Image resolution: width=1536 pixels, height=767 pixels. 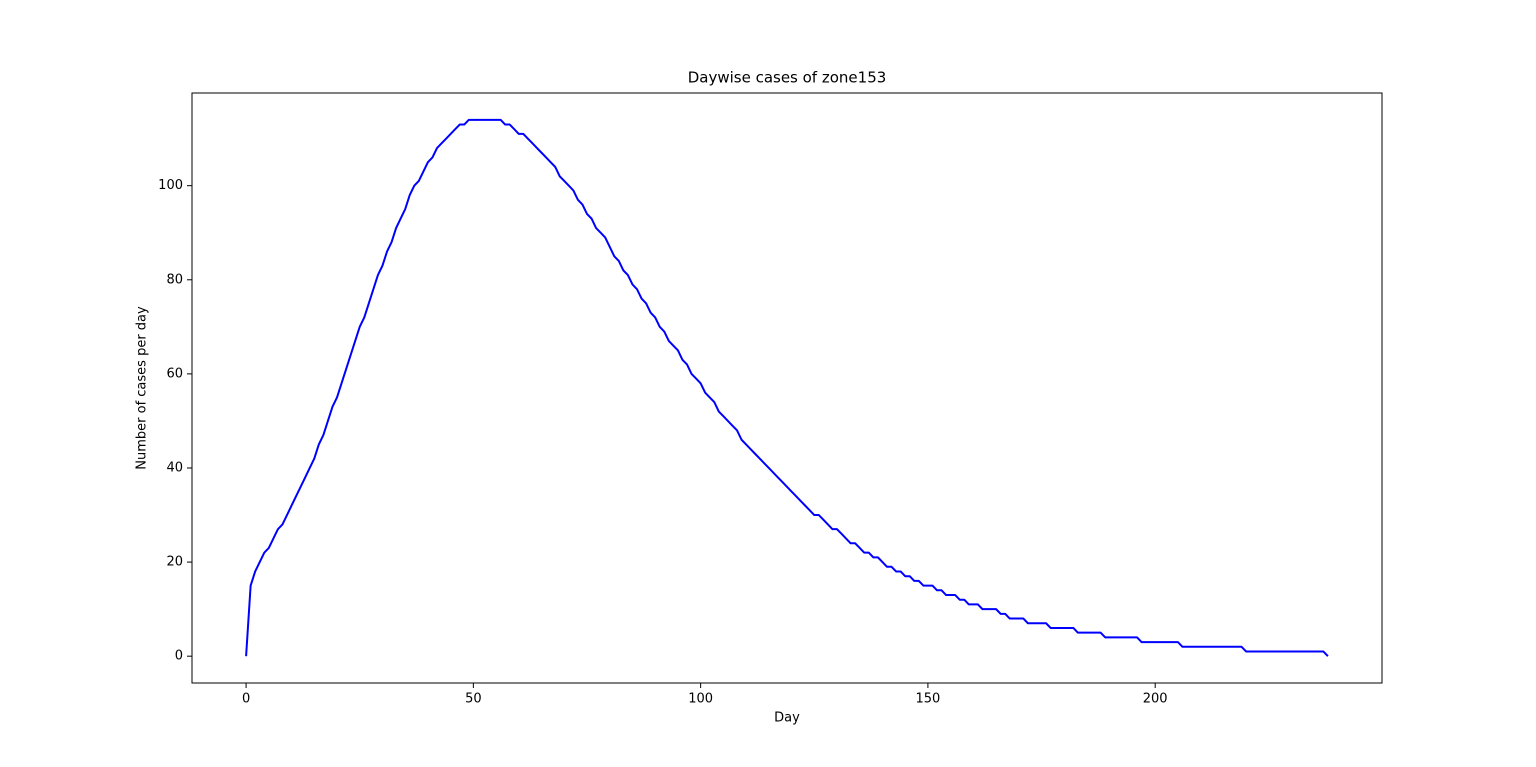 I want to click on x-axis-label: Day, so click(x=787, y=718).